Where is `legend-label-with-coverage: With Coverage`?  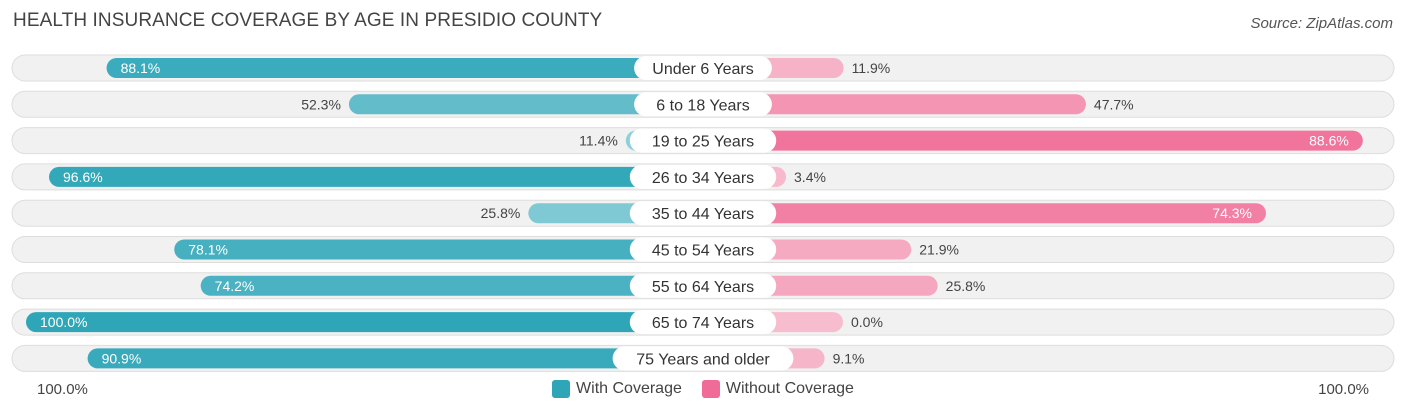
legend-label-with-coverage: With Coverage is located at coordinates (629, 388).